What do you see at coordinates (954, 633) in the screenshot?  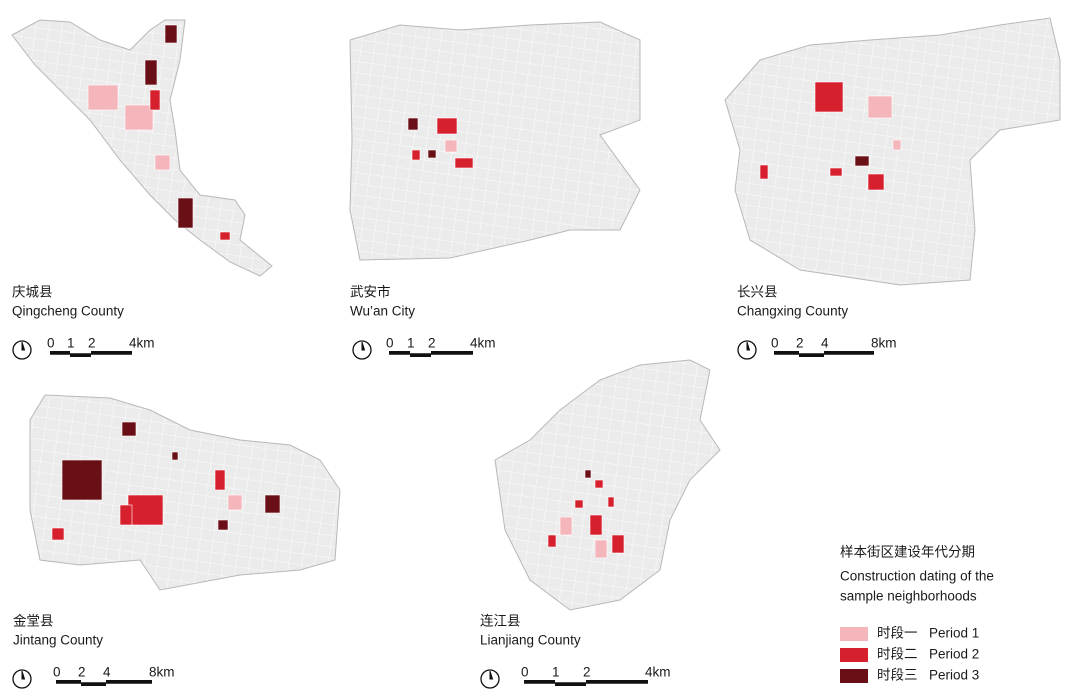 I see `legend-label-en: Period 1` at bounding box center [954, 633].